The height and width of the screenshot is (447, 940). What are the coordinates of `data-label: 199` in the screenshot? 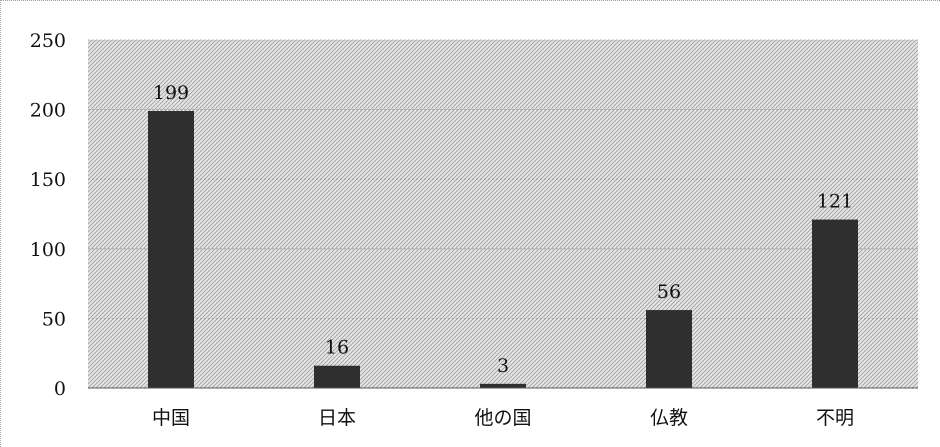 It's located at (171, 93).